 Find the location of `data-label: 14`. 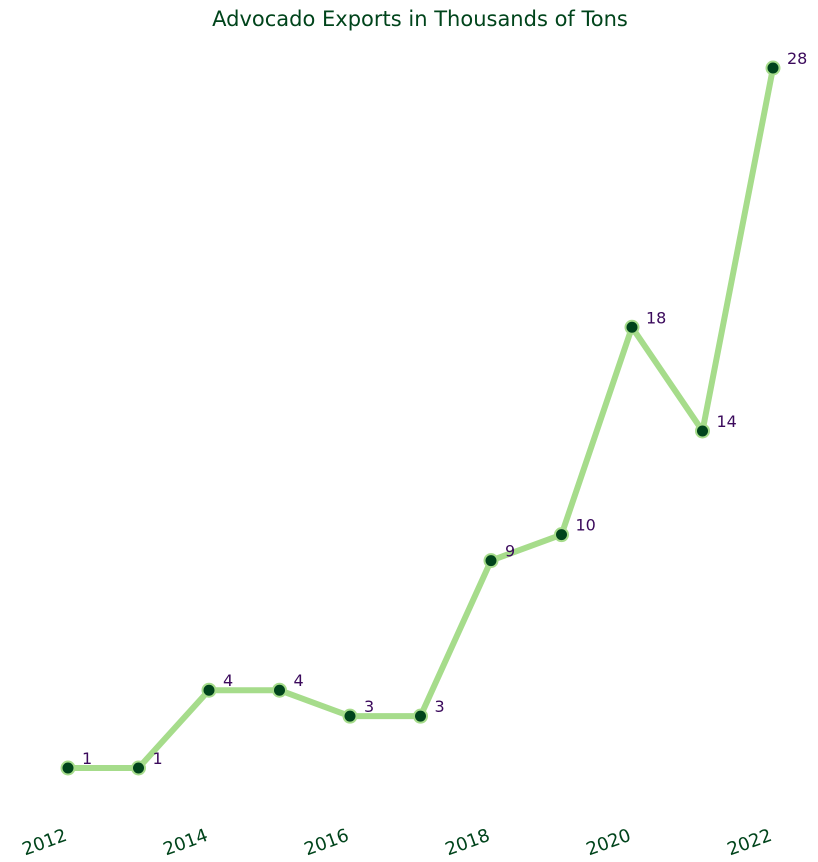

data-label: 14 is located at coordinates (727, 421).